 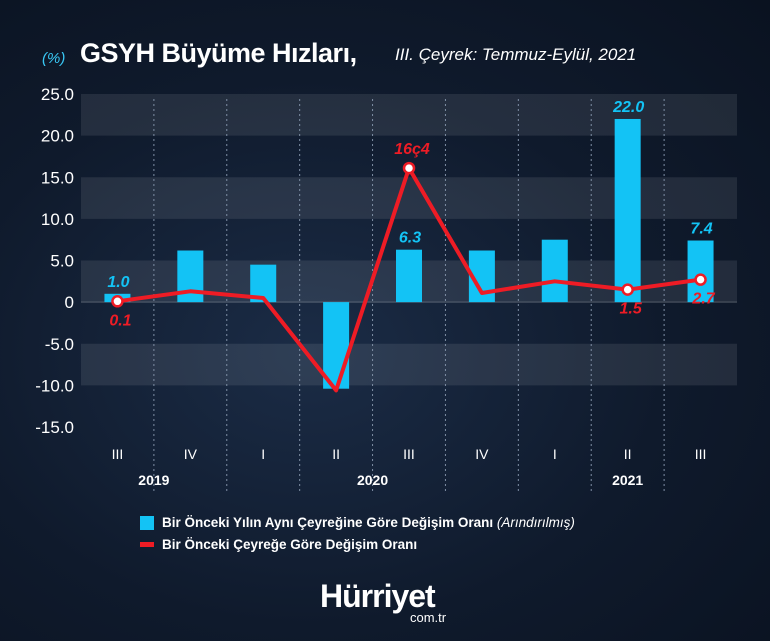 What do you see at coordinates (290, 544) in the screenshot?
I see `legend-line-label: Bir Önceki Çeyreğe Göre Değişim Oranı` at bounding box center [290, 544].